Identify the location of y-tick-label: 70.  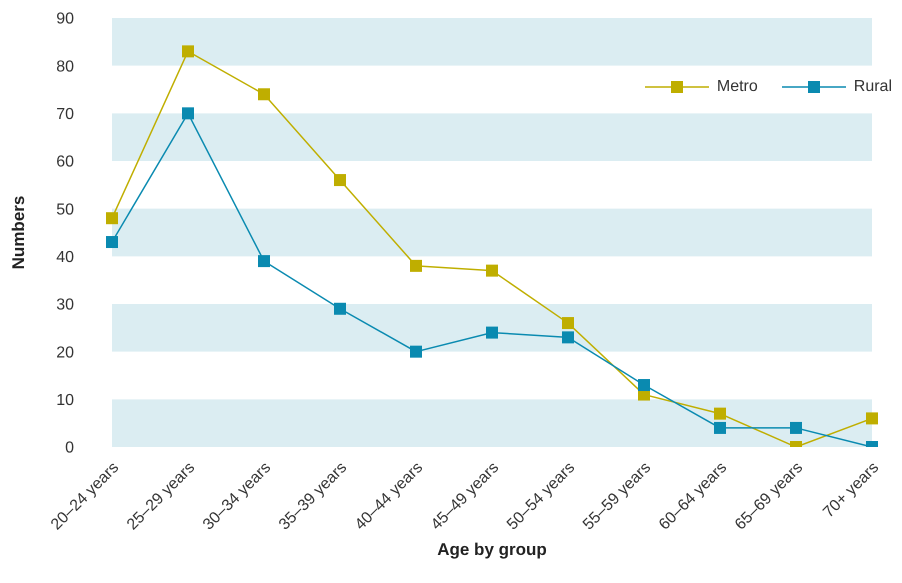
(65, 115).